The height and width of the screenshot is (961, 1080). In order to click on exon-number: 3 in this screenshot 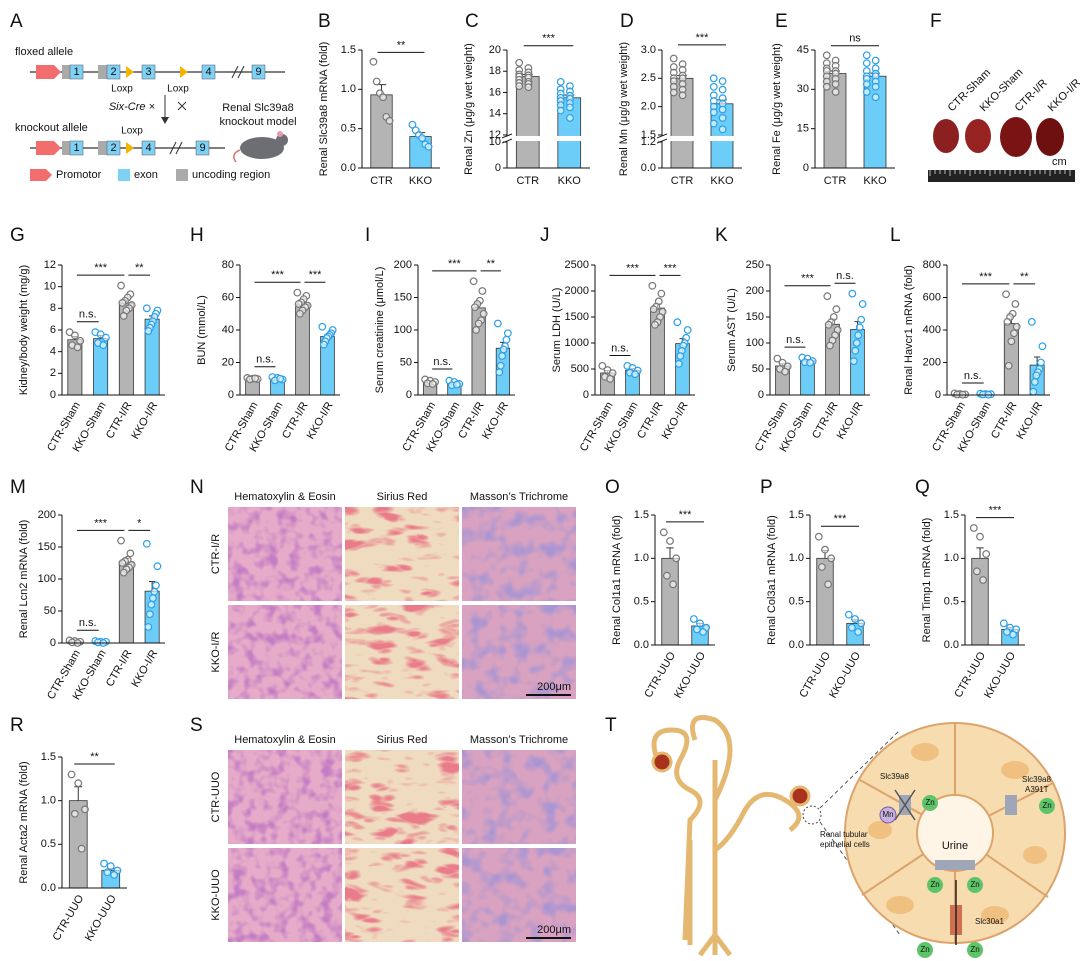, I will do `click(148, 72)`.